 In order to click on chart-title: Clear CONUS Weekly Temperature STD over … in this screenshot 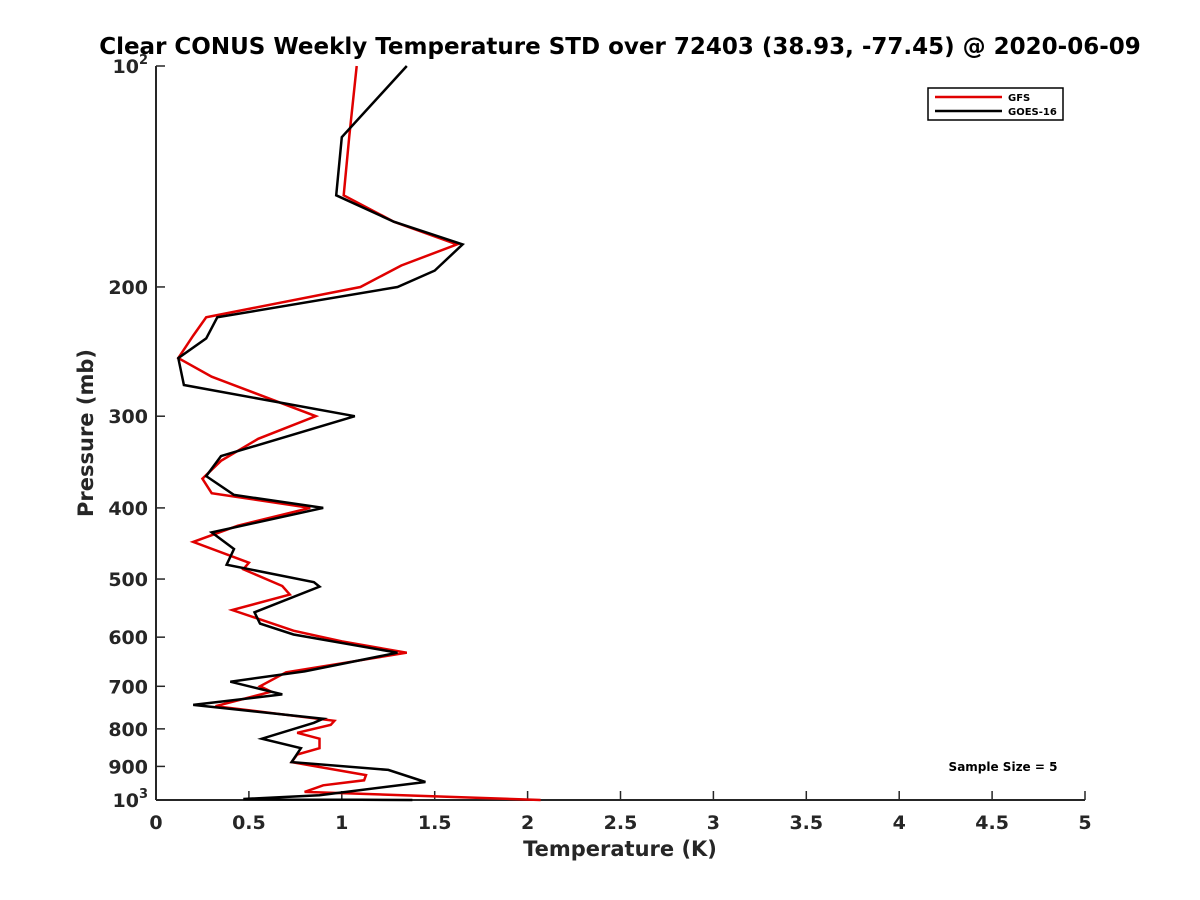, I will do `click(620, 47)`.